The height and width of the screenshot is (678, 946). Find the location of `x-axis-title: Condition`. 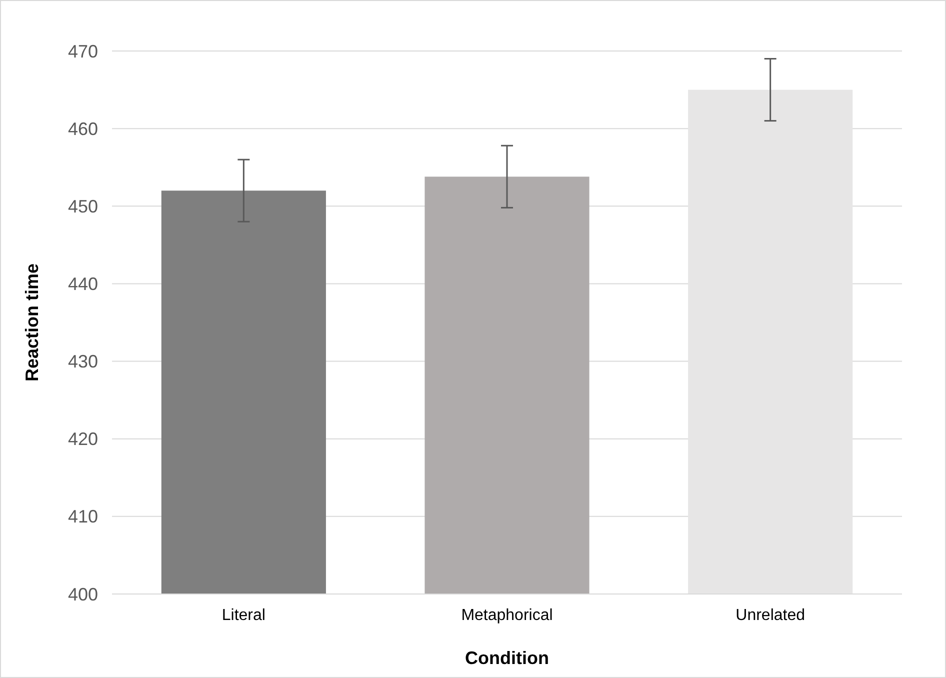

x-axis-title: Condition is located at coordinates (507, 658).